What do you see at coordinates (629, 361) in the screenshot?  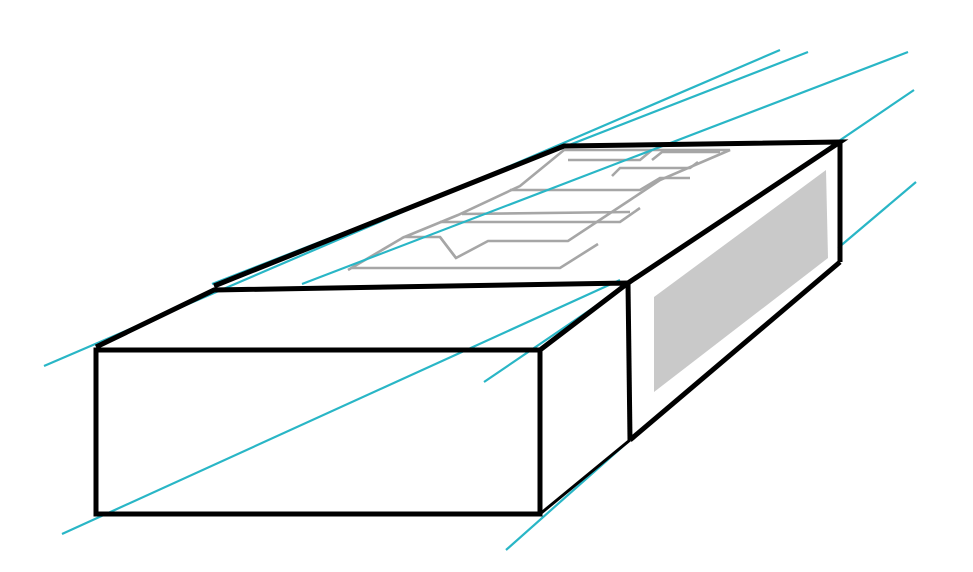 I see `sleeve-back-vertical` at bounding box center [629, 361].